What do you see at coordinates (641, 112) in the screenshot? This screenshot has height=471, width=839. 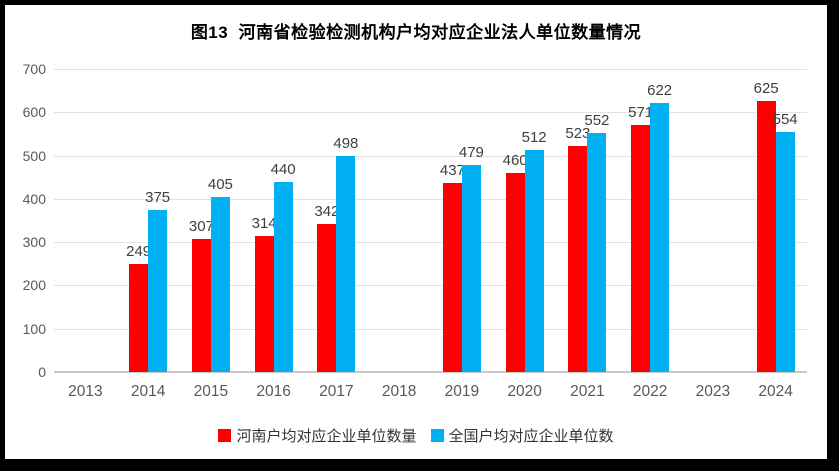 I see `data-label-henan-2022: 571` at bounding box center [641, 112].